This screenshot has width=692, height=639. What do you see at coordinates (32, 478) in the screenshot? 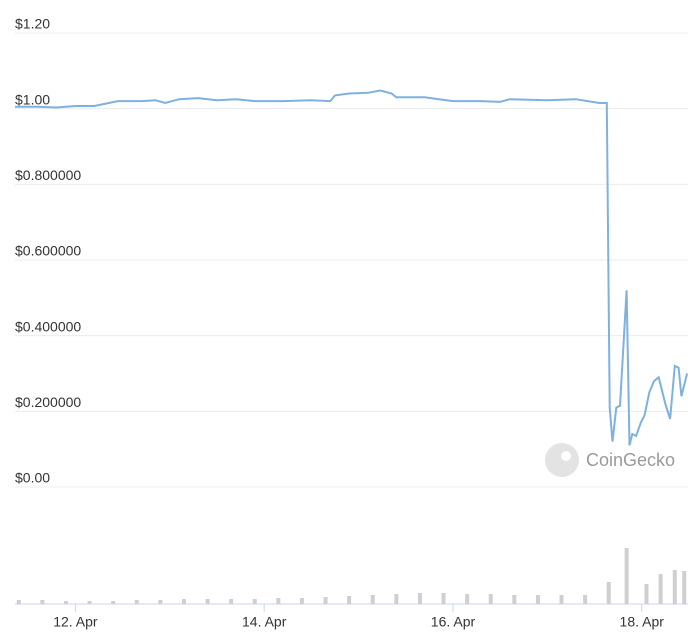
I see `y-tick-label: $0.00` at bounding box center [32, 478].